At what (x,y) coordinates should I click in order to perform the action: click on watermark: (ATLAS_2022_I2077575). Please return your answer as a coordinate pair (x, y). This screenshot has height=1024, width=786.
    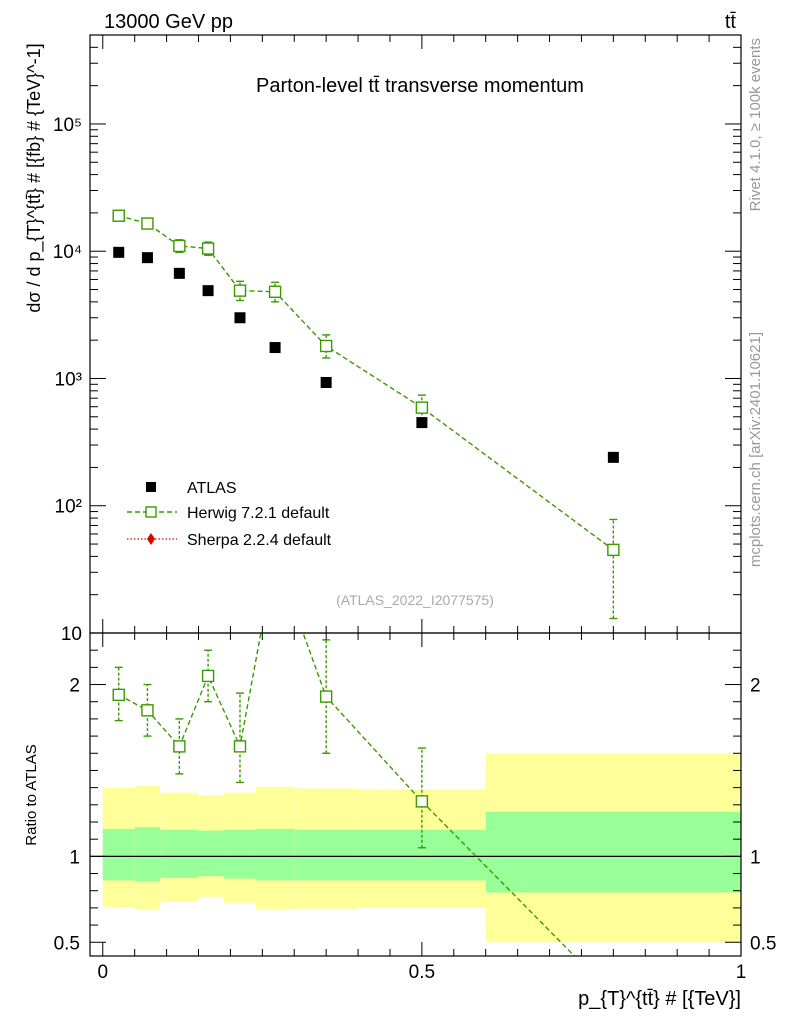
    Looking at the image, I should click on (415, 600).